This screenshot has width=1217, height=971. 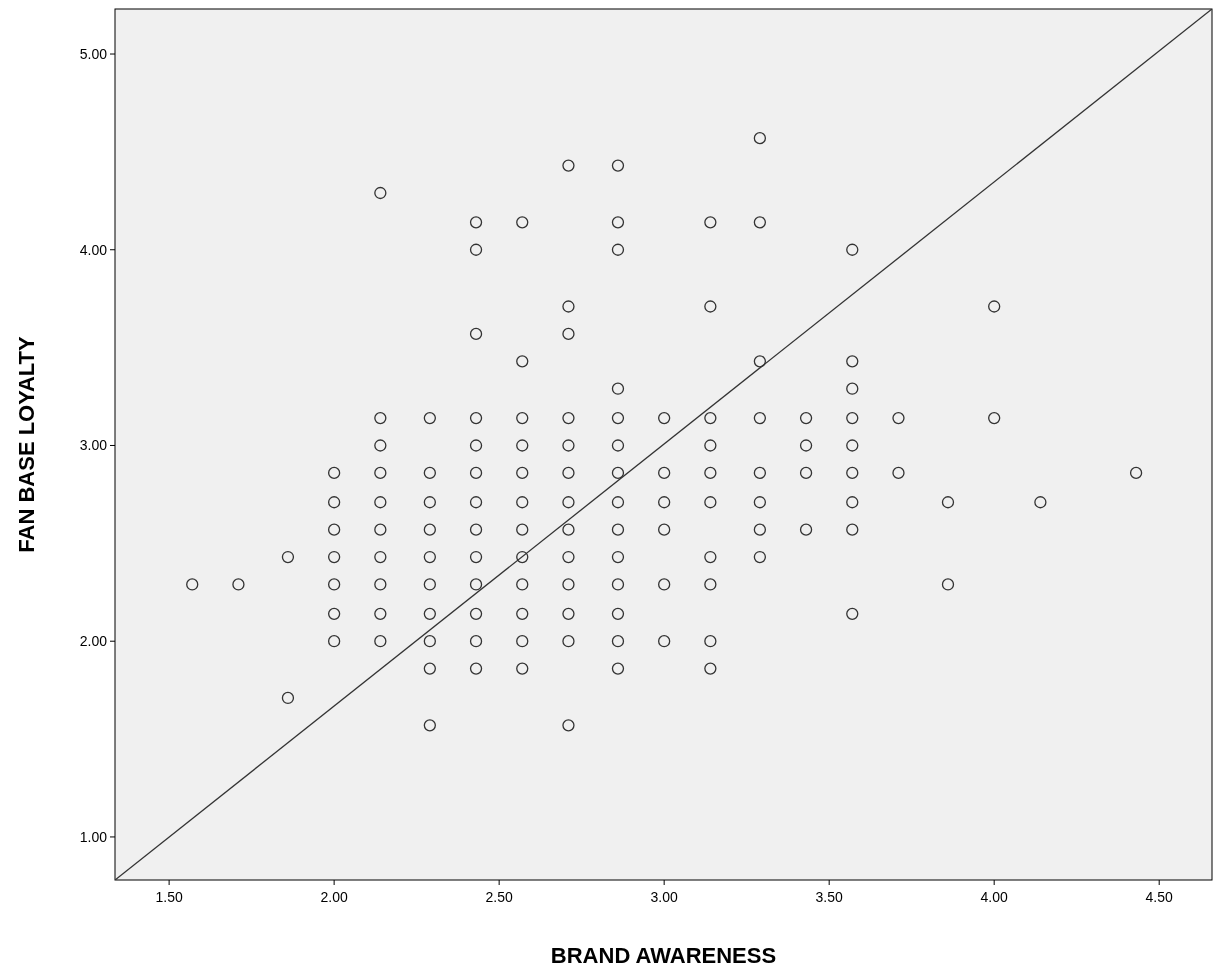 What do you see at coordinates (93, 249) in the screenshot?
I see `y-tick-label: 4.00` at bounding box center [93, 249].